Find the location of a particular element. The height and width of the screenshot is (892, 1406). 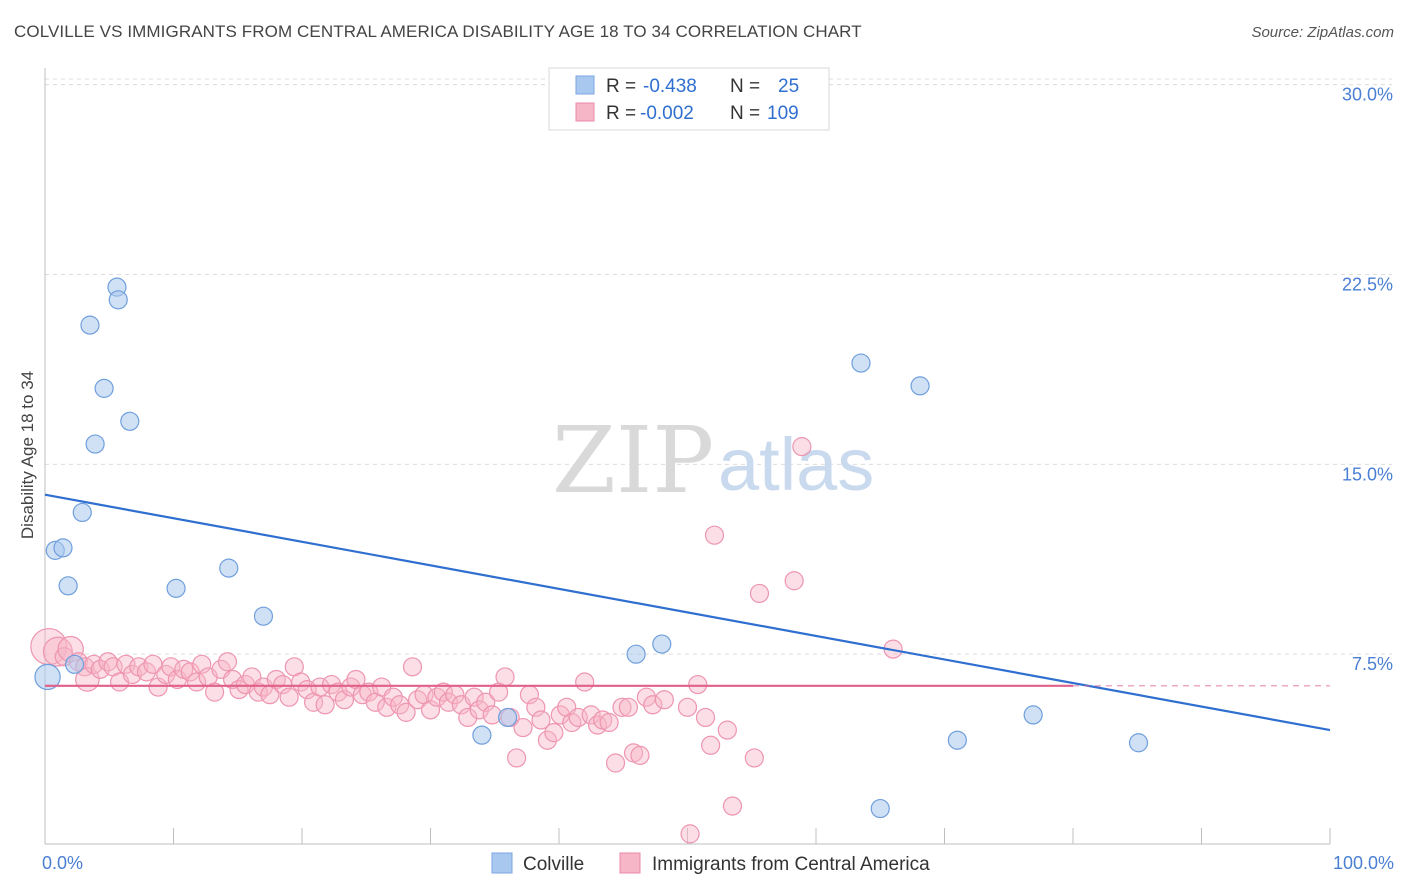

legend: R = -0.438 N = 25 R = -0.002 N = 109 is located at coordinates (689, 99).